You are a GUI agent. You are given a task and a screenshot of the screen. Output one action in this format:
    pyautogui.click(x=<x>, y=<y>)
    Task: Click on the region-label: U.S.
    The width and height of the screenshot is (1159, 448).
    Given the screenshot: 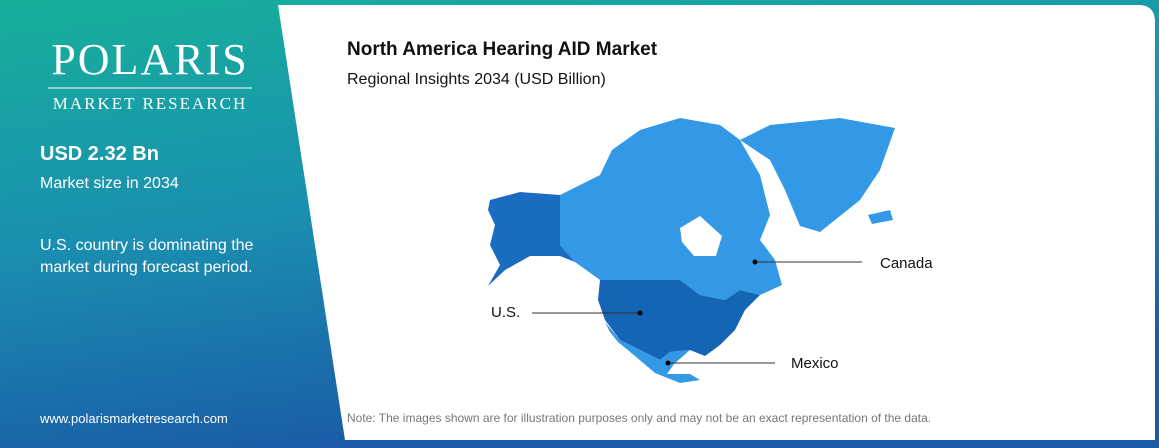 What is the action you would take?
    pyautogui.click(x=505, y=312)
    